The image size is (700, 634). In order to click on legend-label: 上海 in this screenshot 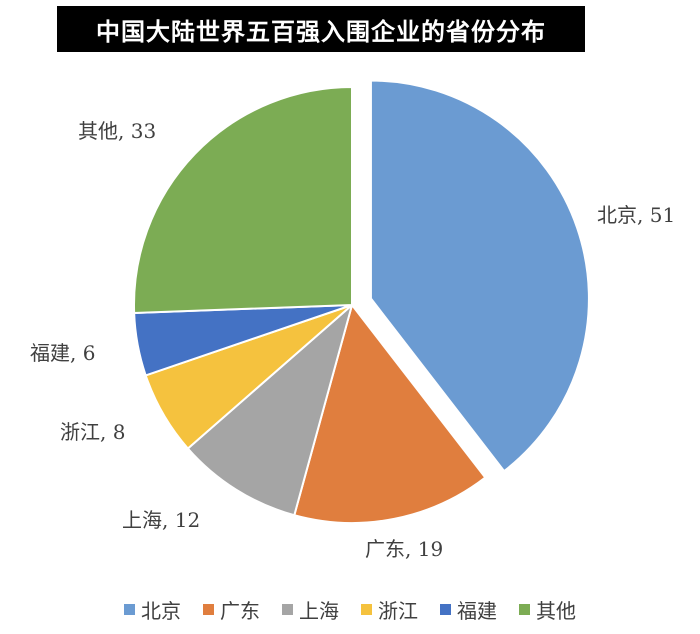, I will do `click(319, 610)`.